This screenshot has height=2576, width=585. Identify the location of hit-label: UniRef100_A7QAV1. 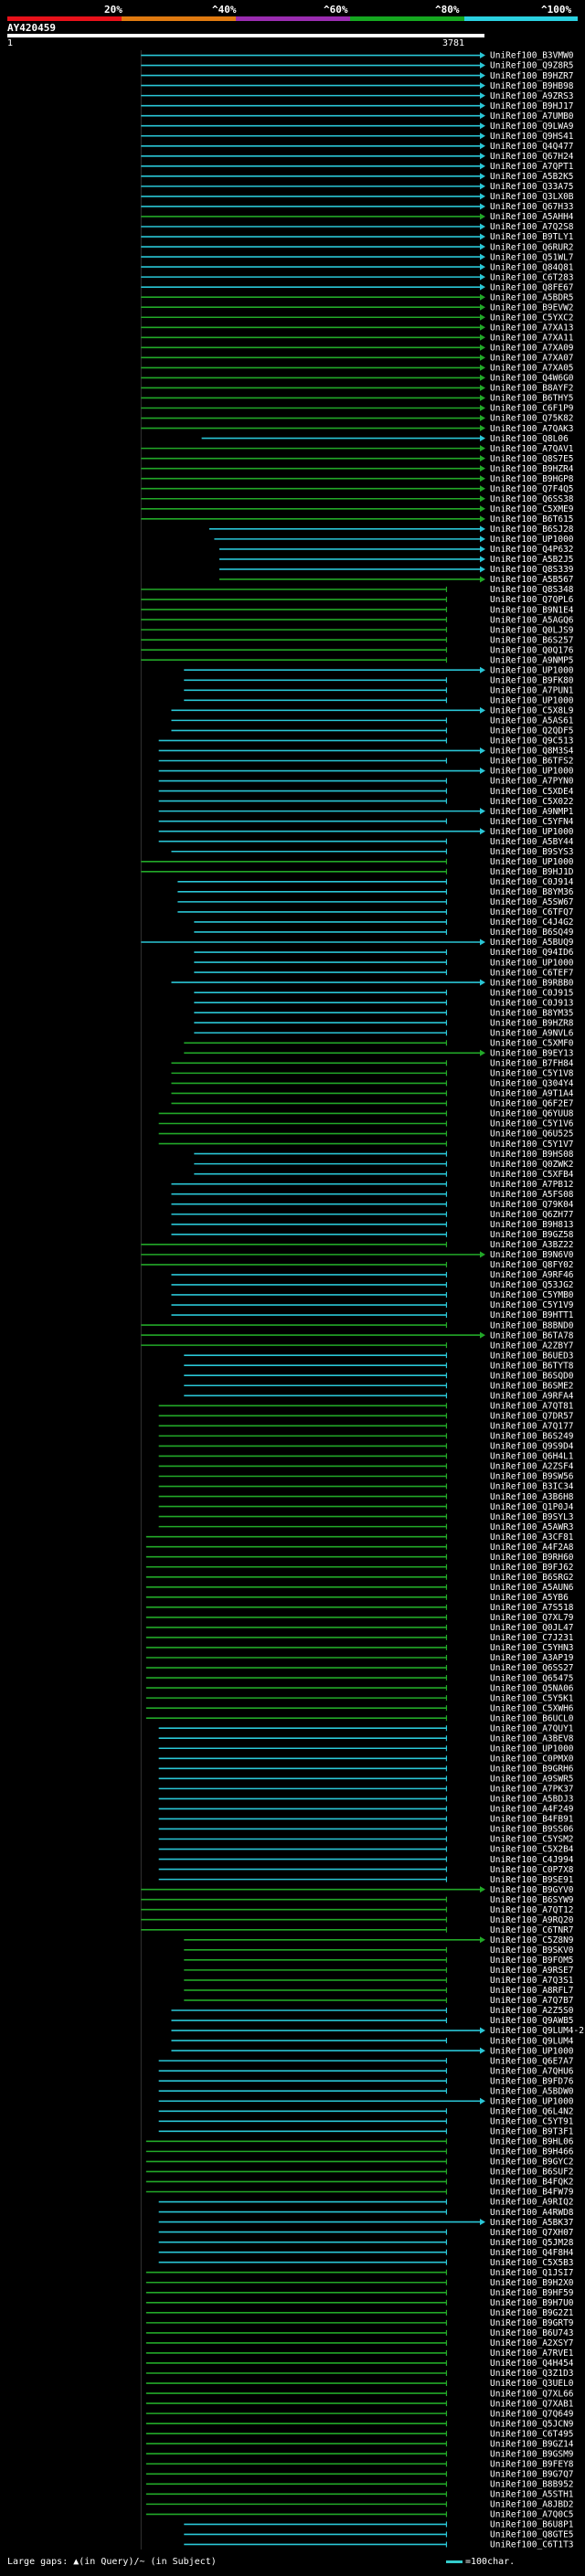
(532, 449).